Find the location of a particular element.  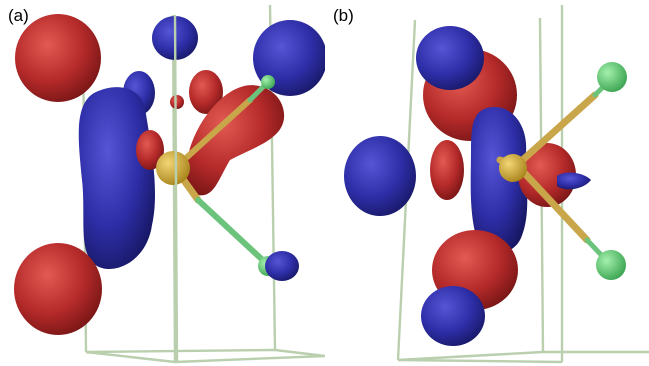

panel-label-b: (b) is located at coordinates (343, 15).